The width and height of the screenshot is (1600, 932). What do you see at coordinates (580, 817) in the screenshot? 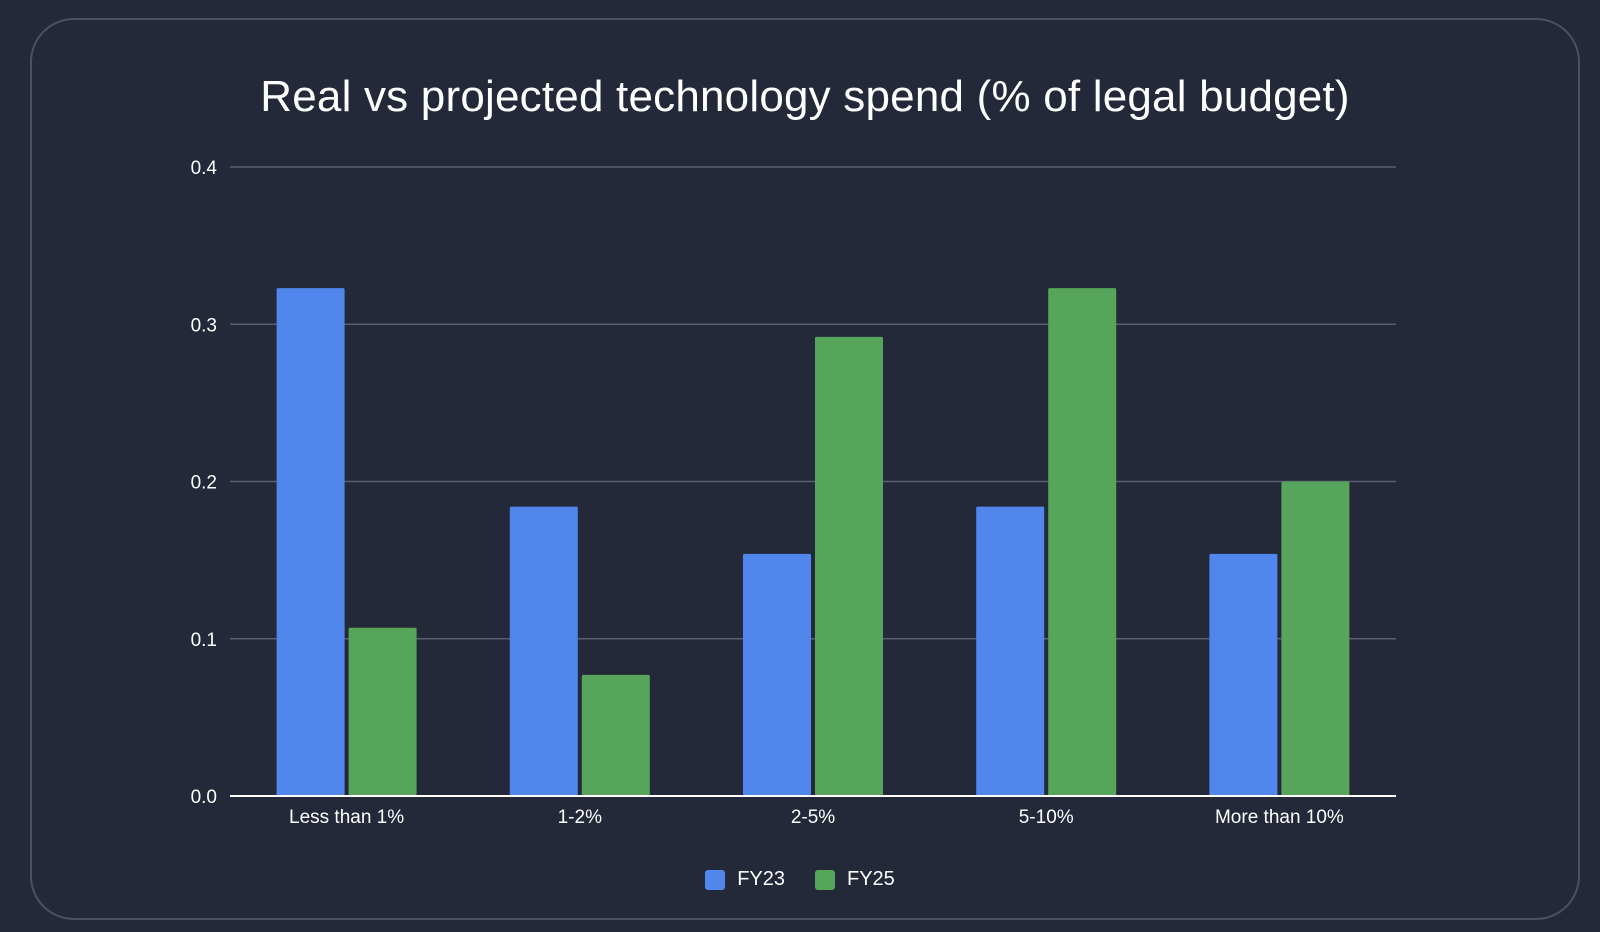
I see `x-tick-label: 1-2%` at bounding box center [580, 817].